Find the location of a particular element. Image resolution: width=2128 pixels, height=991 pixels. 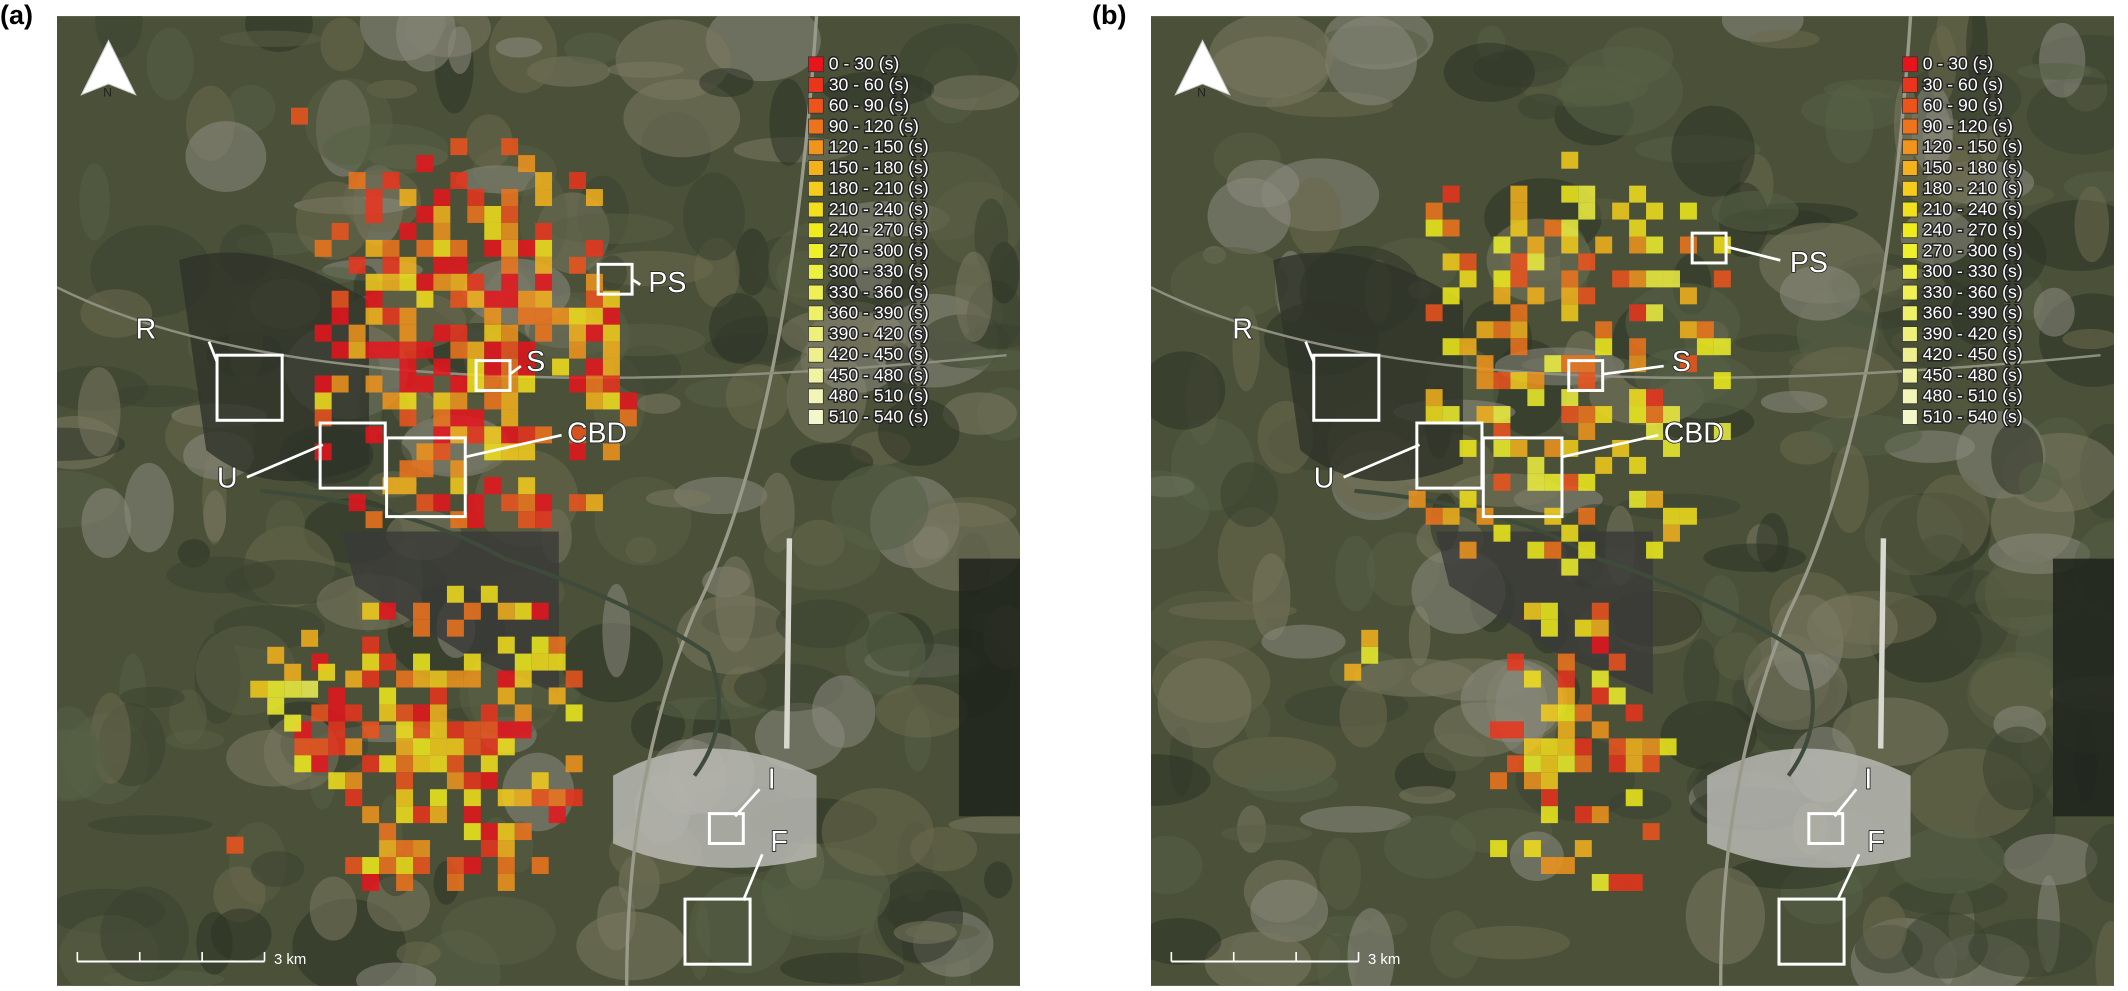

area-label: U is located at coordinates (1324, 478).